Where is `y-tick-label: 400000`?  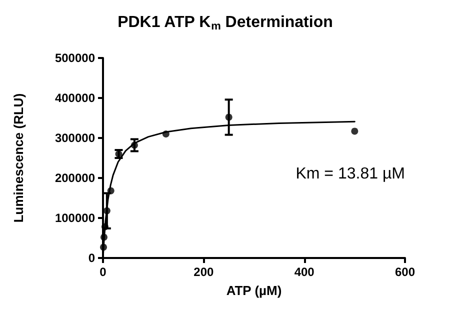 y-tick-label: 400000 is located at coordinates (75, 98).